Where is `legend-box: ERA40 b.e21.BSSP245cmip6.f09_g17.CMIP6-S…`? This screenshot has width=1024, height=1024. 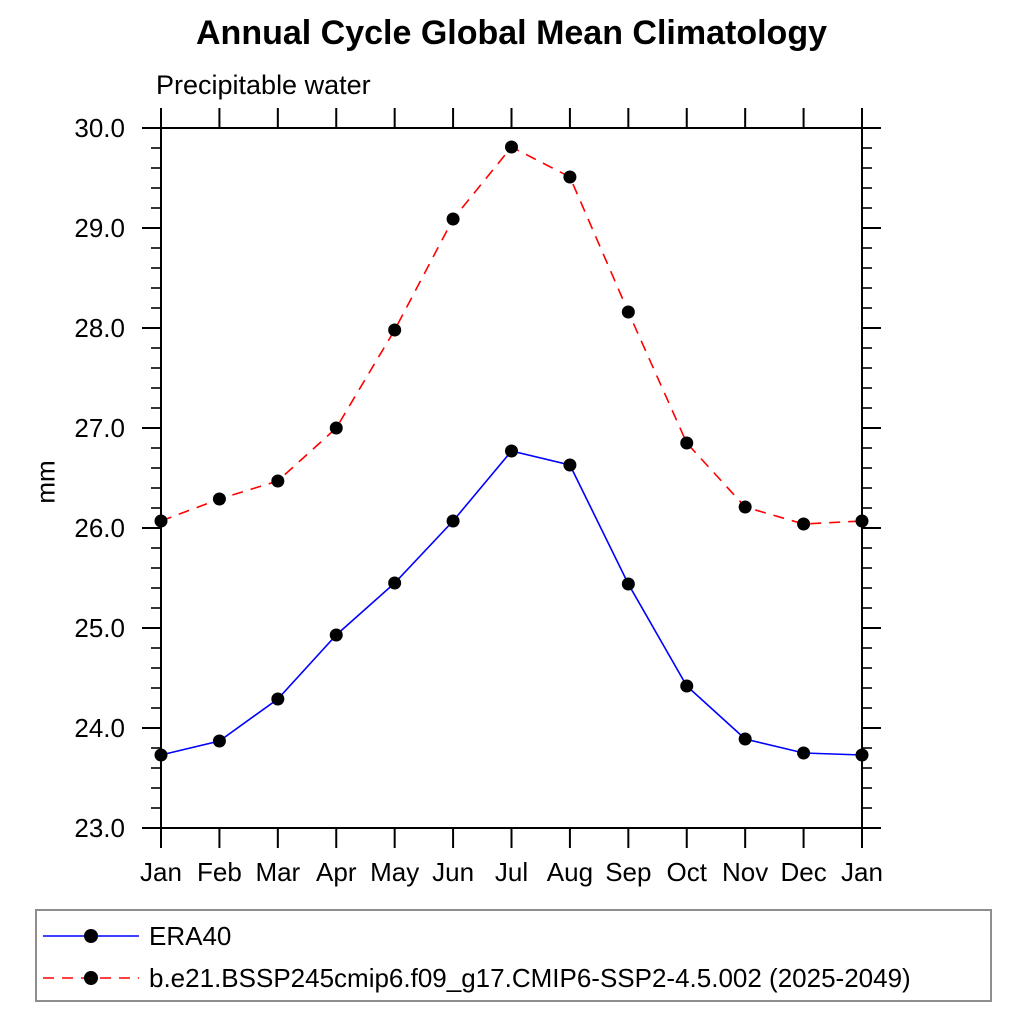 legend-box: ERA40 b.e21.BSSP245cmip6.f09_g17.CMIP6-S… is located at coordinates (513, 955).